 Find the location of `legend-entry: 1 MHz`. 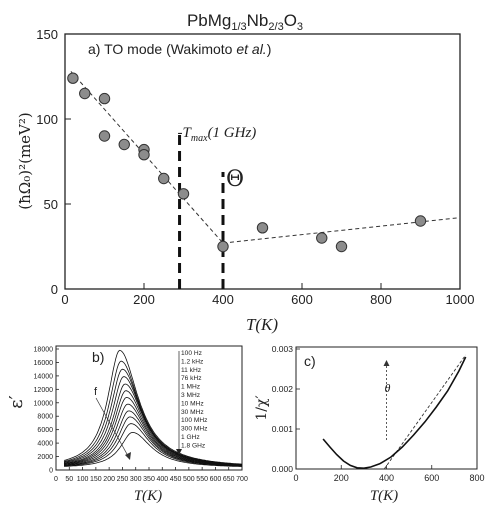

legend-entry: 1 MHz is located at coordinates (190, 387).